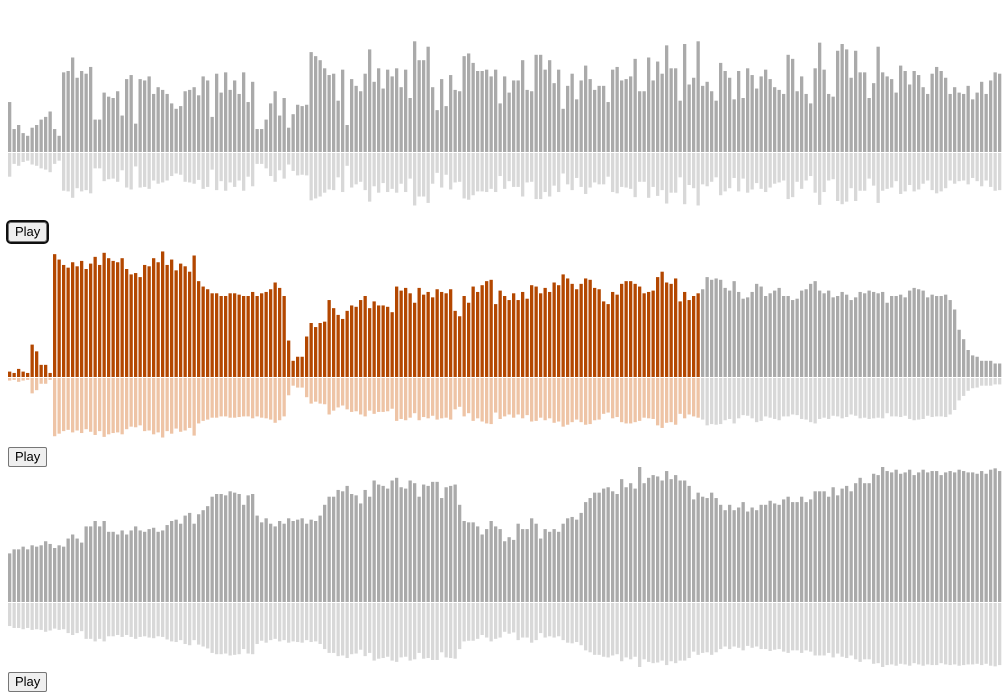 This screenshot has height=693, width=1005. Describe the element at coordinates (27, 232) in the screenshot. I see `play-button-1: Play` at that location.